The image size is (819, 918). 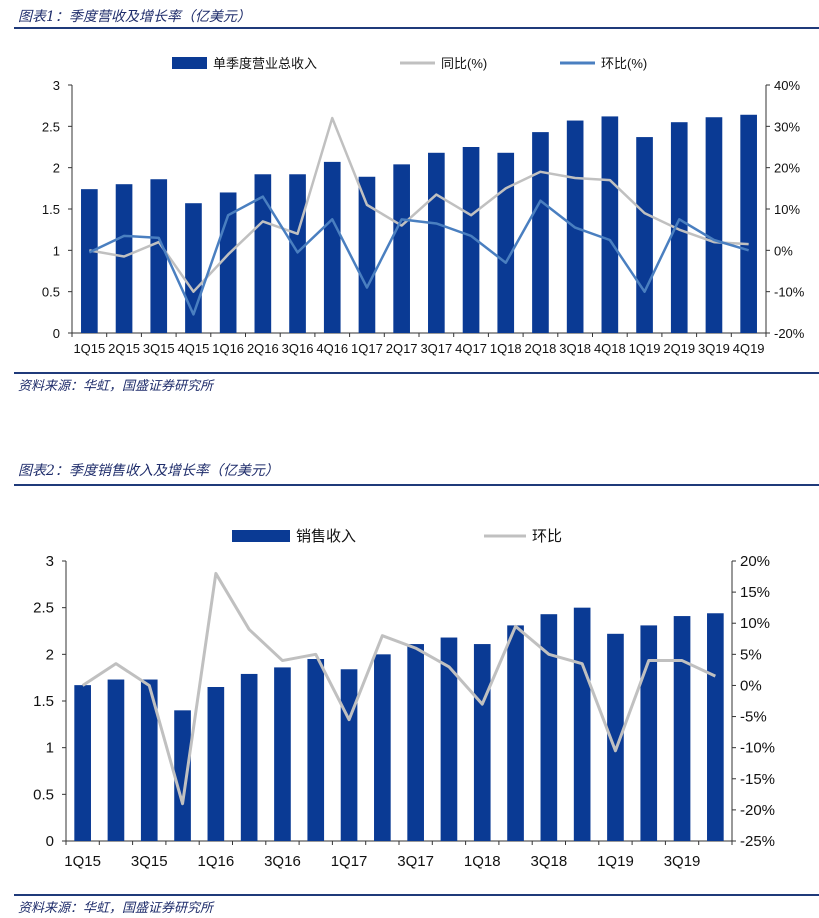 I want to click on y-right-tick-label: -10%, so click(x=789, y=292).